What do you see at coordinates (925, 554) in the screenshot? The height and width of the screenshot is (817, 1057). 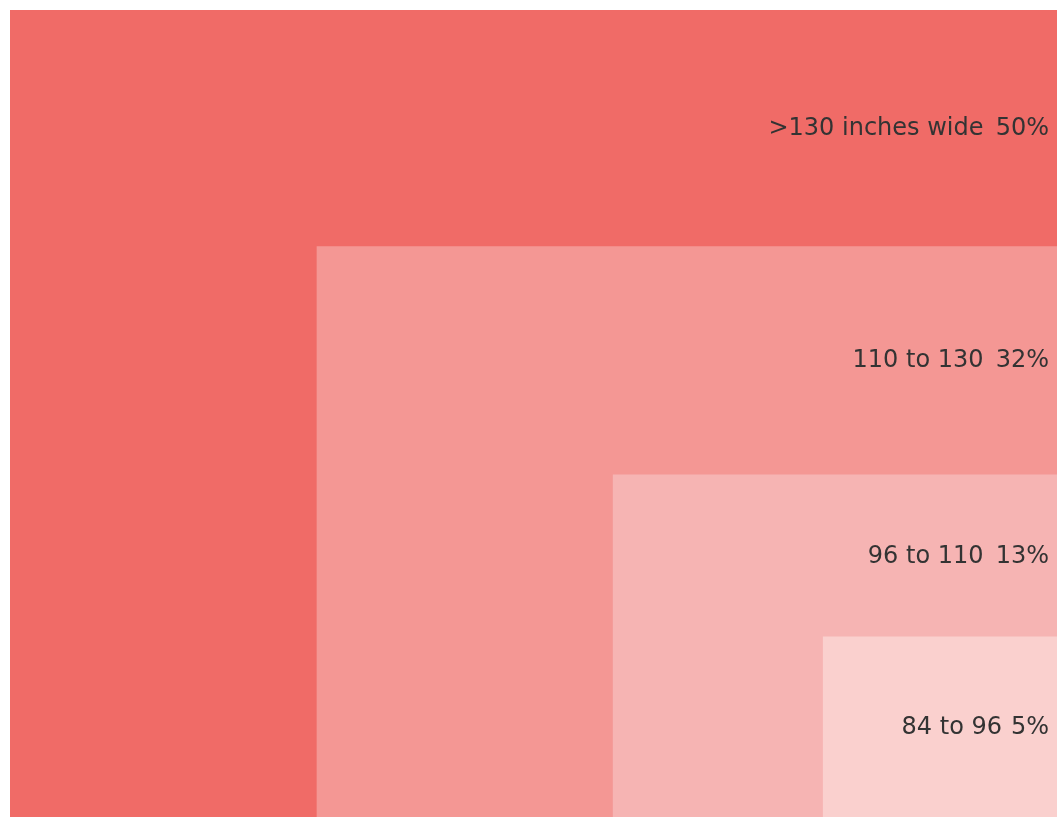 I see `category-label: 96 to 110` at bounding box center [925, 554].